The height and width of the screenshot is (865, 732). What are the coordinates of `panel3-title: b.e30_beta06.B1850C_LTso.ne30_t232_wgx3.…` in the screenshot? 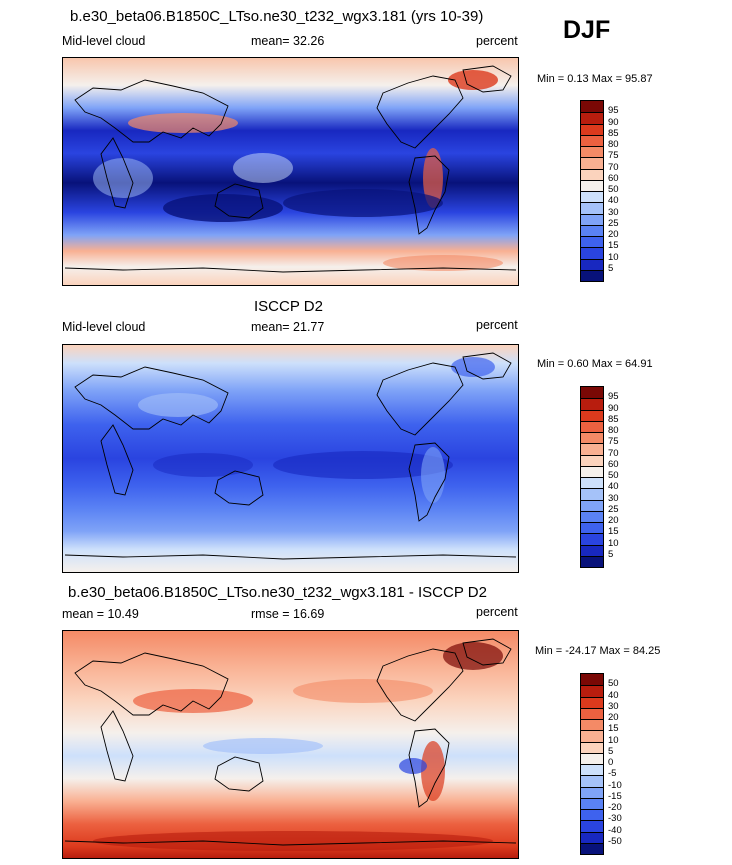 It's located at (277, 592).